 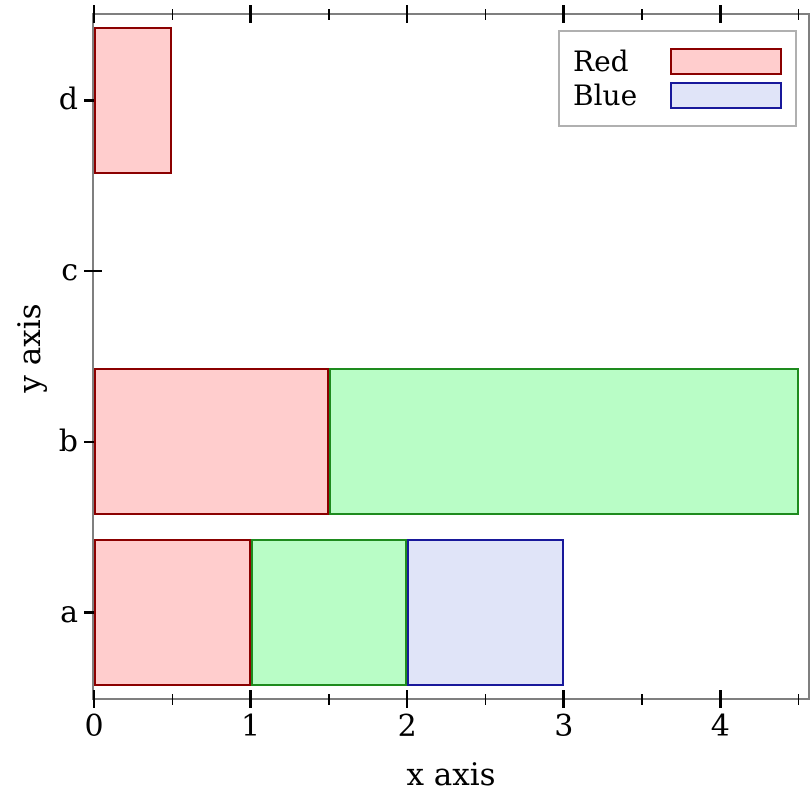 What do you see at coordinates (485, 613) in the screenshot?
I see `bar-segment-a-blue` at bounding box center [485, 613].